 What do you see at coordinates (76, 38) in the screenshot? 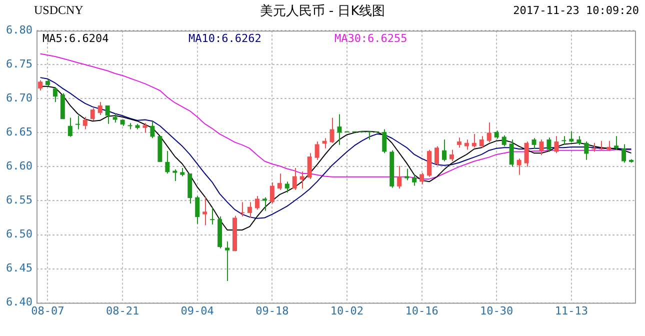
I see `text: MA5:6.6204` at bounding box center [76, 38].